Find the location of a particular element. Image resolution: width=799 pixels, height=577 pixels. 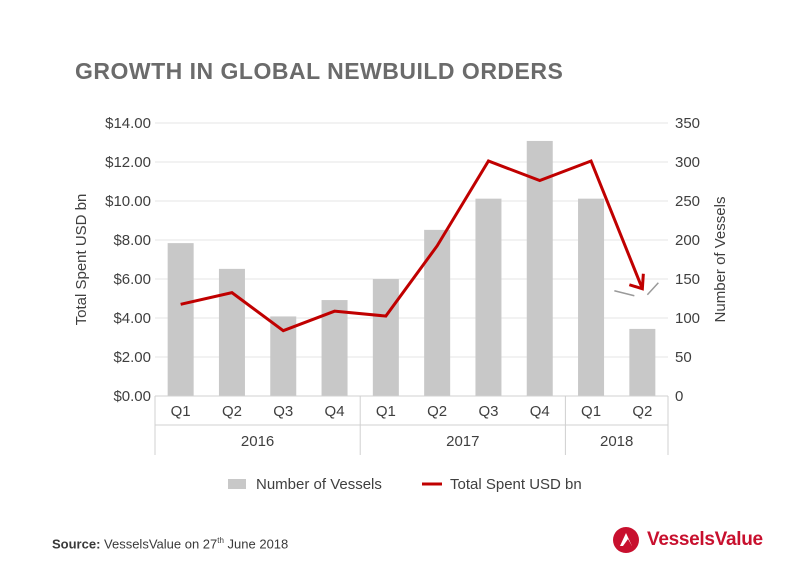

x-group-label: 2016 is located at coordinates (257, 441).